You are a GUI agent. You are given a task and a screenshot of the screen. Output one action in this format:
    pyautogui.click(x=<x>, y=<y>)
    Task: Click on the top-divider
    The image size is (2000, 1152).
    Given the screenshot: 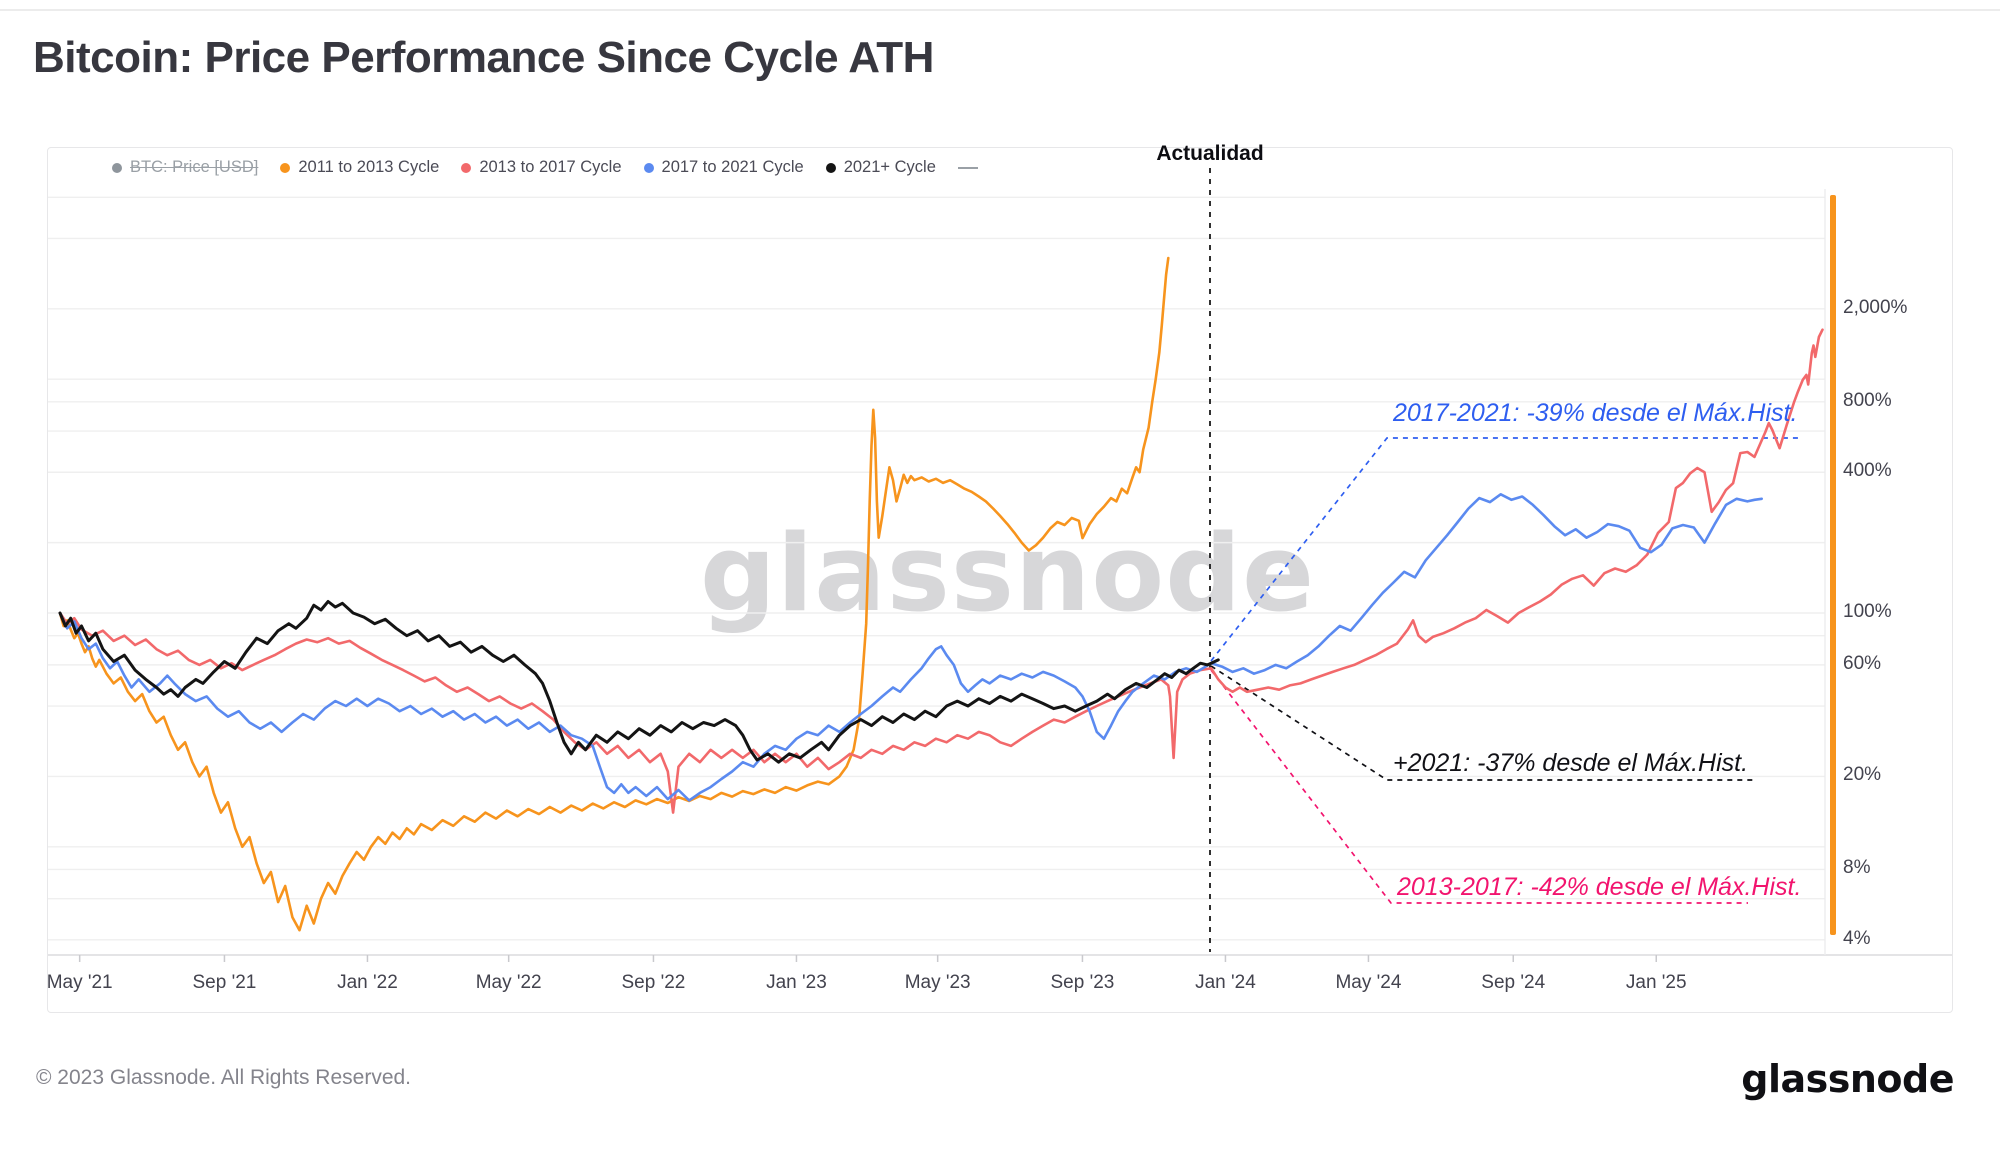 What is the action you would take?
    pyautogui.click(x=1000, y=10)
    